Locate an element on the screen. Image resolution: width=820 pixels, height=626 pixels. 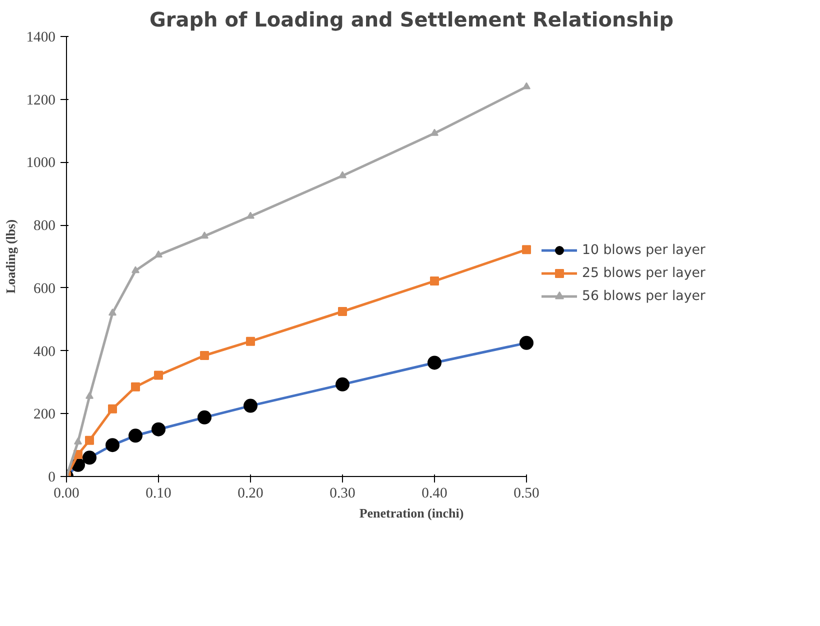
chart-title: Graph of Loading and Settlement Relationship is located at coordinates (411, 20).